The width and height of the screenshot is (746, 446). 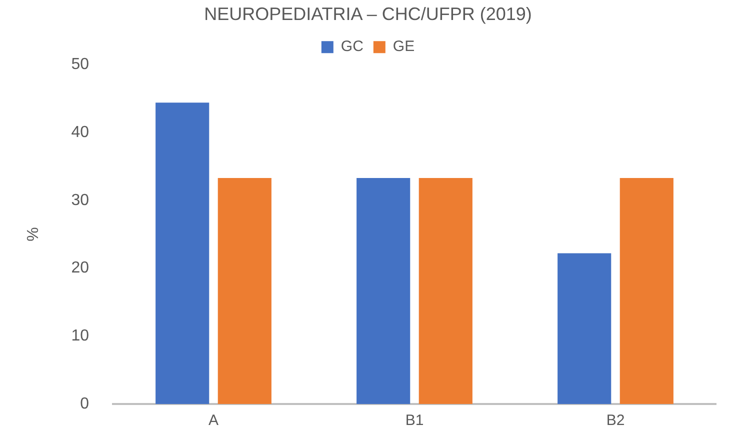 I want to click on y-tick-label: 40, so click(x=80, y=132).